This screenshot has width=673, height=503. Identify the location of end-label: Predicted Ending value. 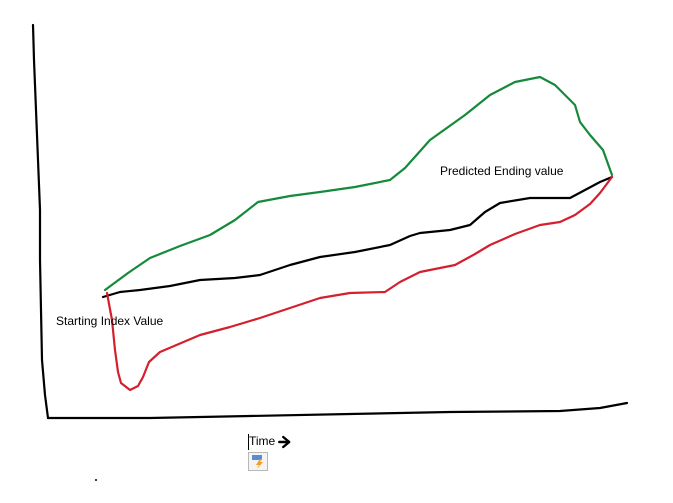
(502, 171).